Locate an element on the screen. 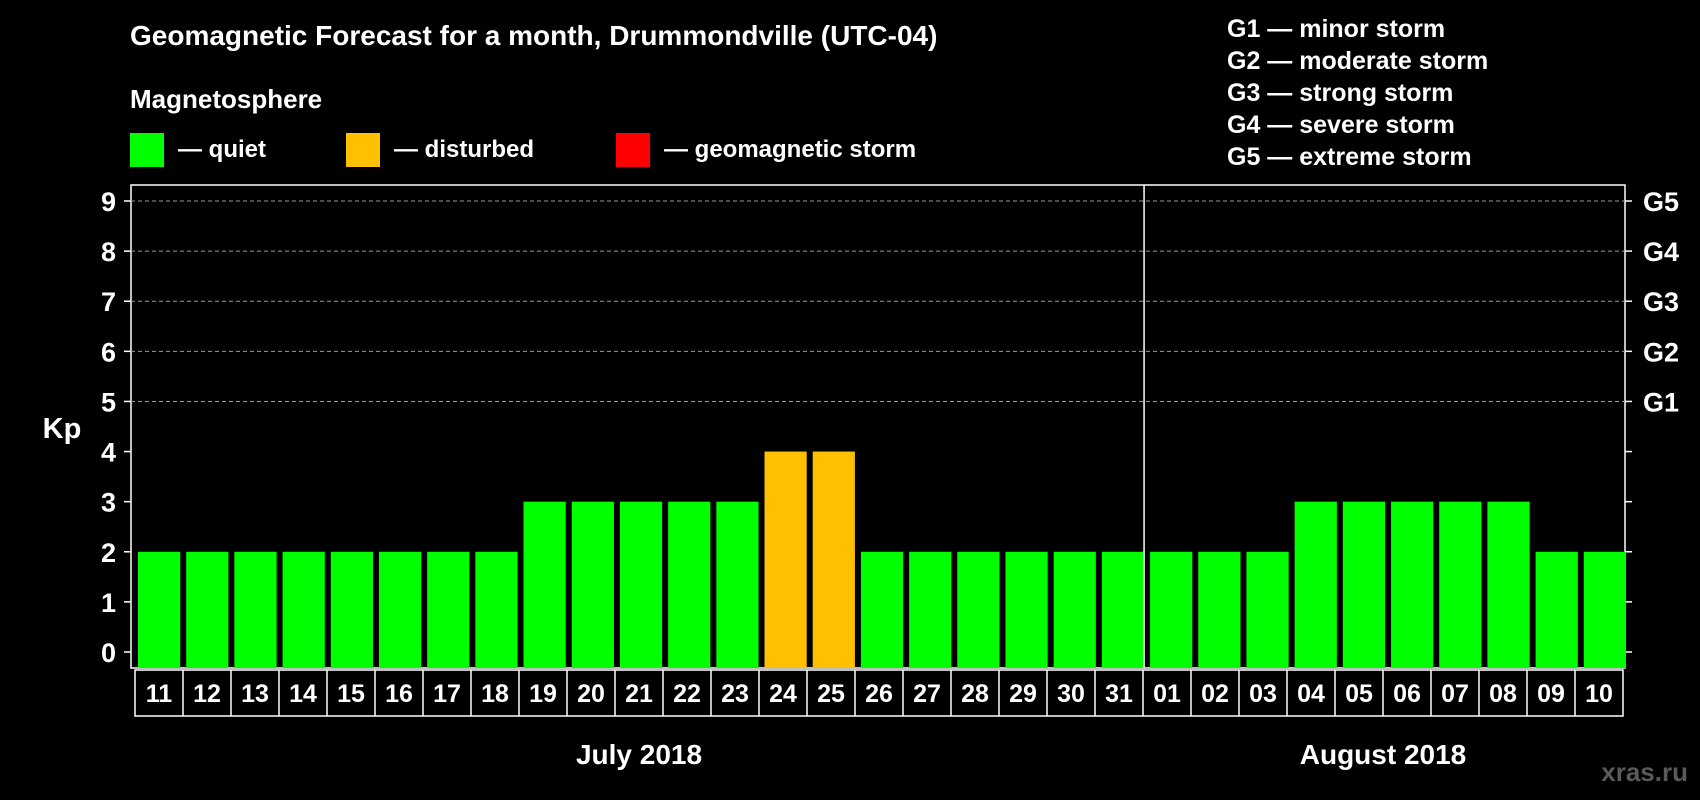 This screenshot has height=800, width=1700. x-tick-label-19: 19 is located at coordinates (543, 694).